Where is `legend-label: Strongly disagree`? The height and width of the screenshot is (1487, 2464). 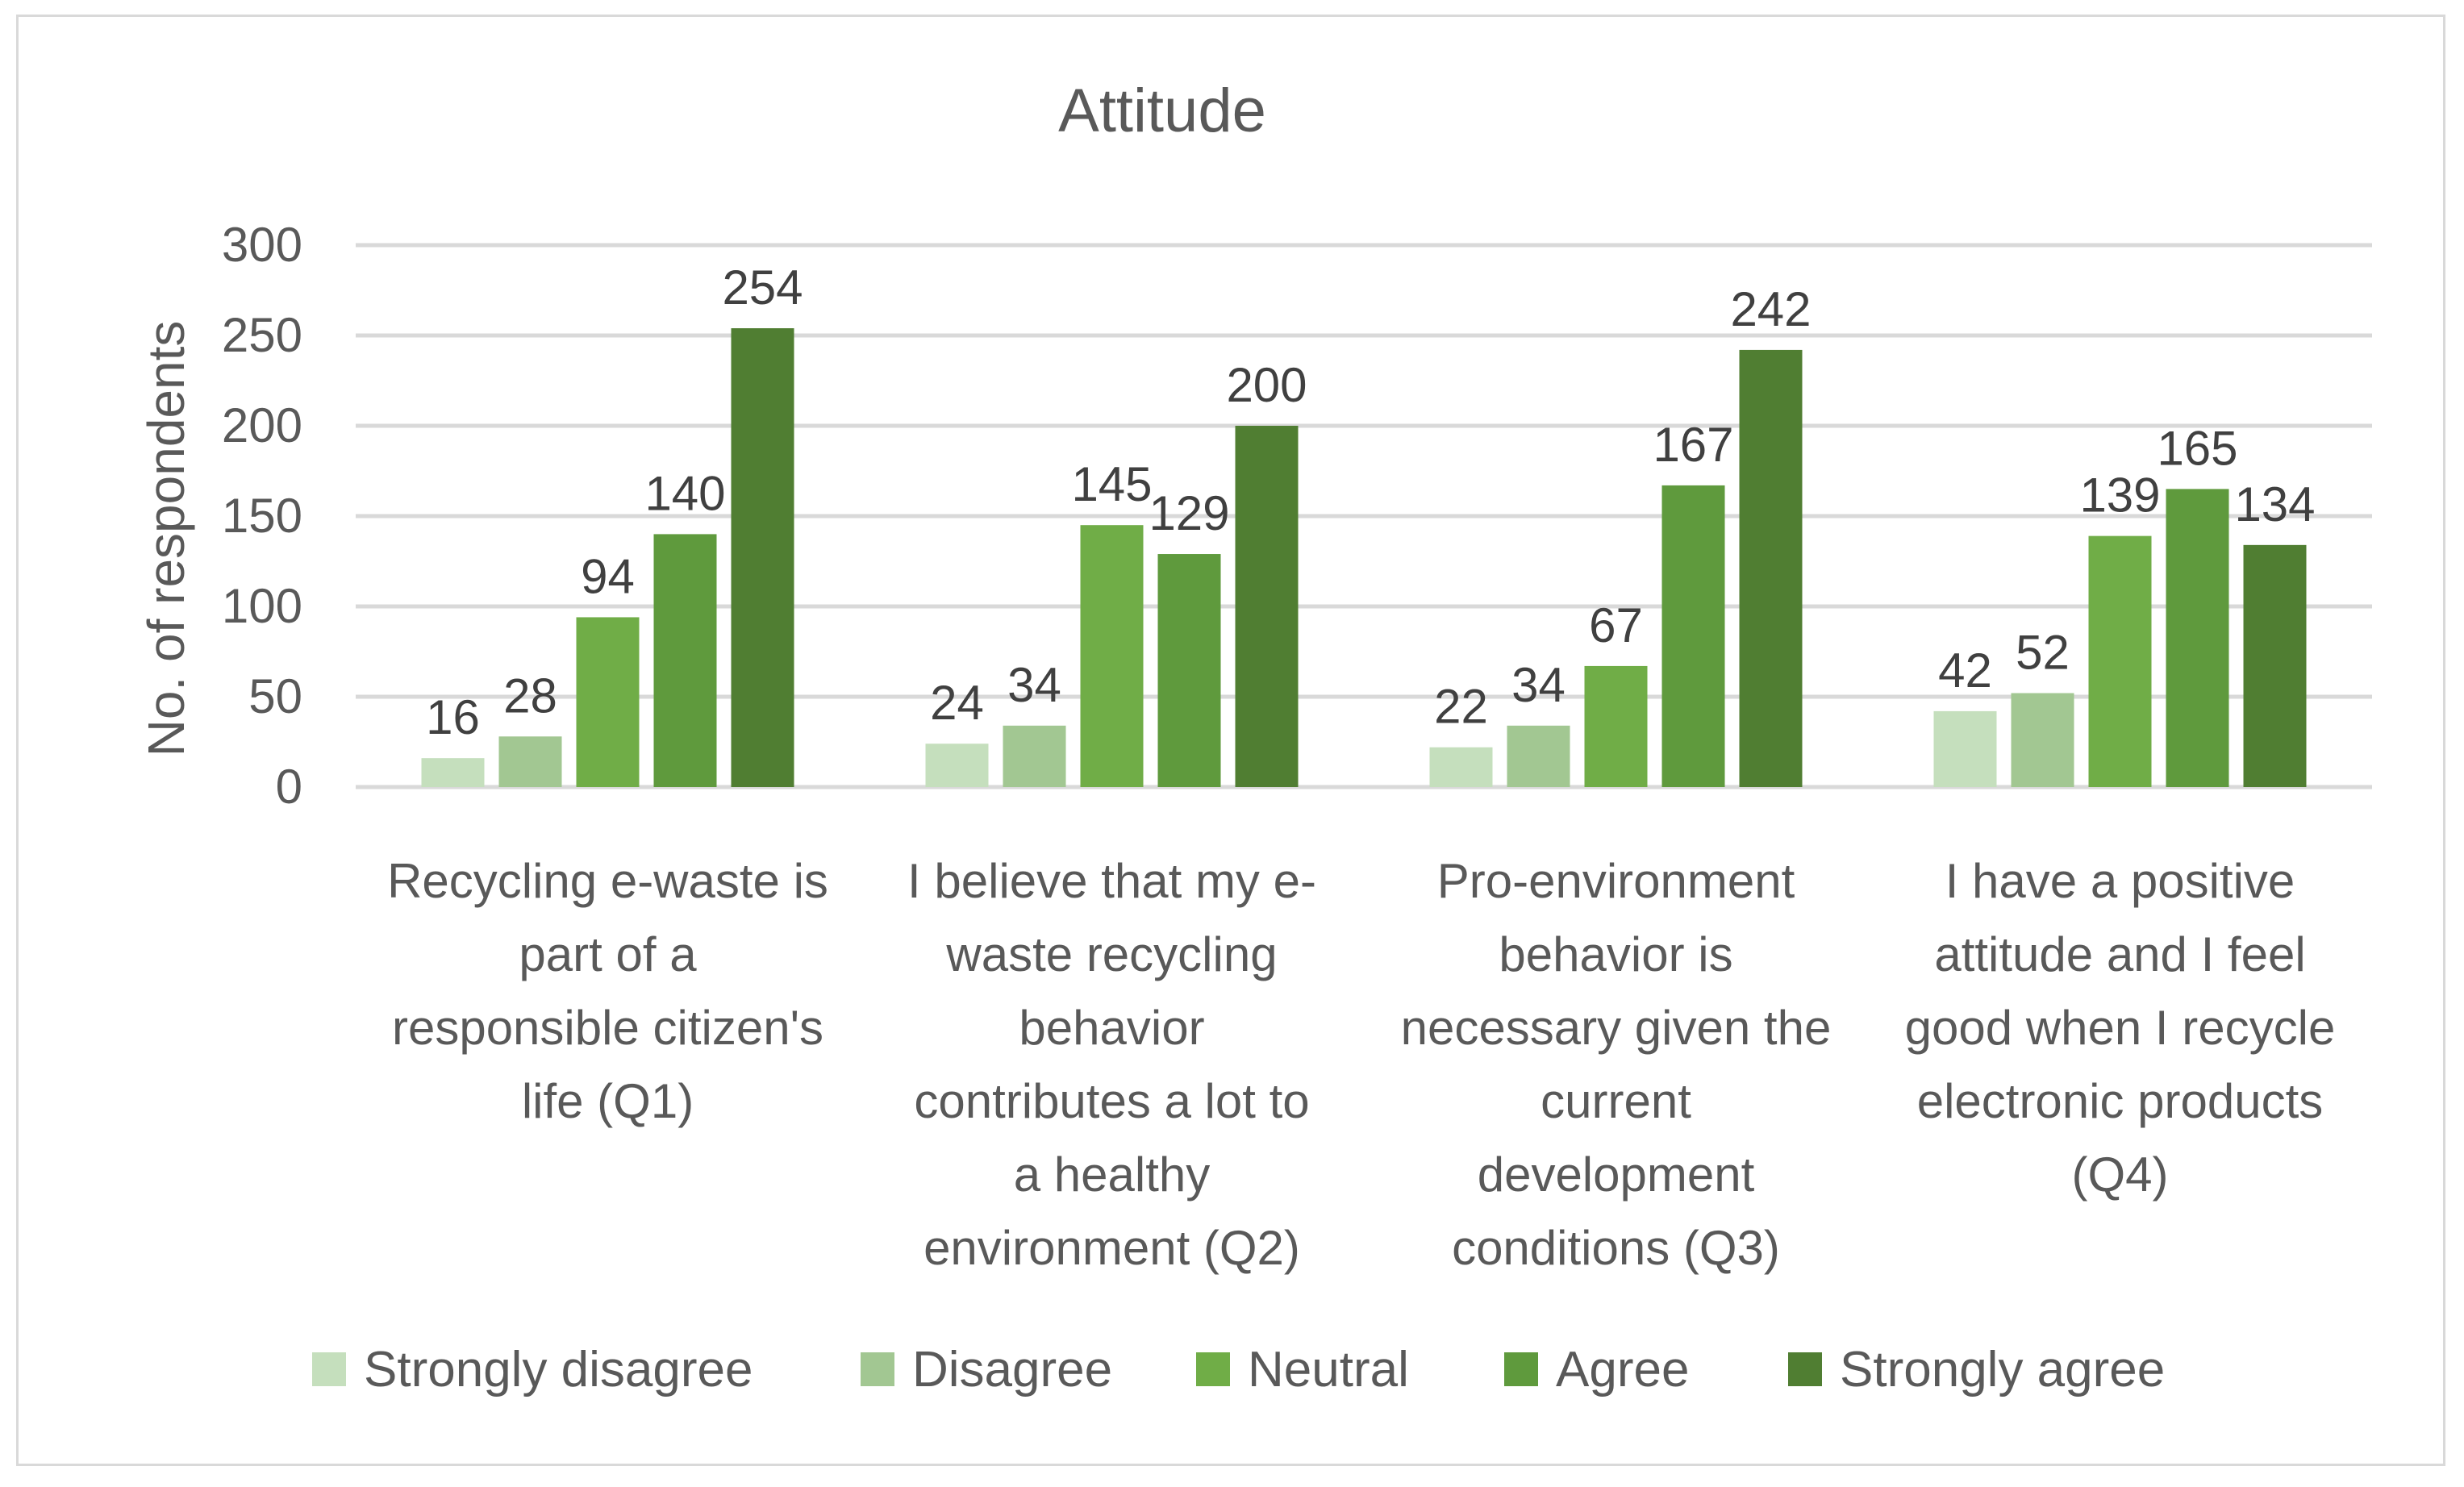 legend-label: Strongly disagree is located at coordinates (558, 1370).